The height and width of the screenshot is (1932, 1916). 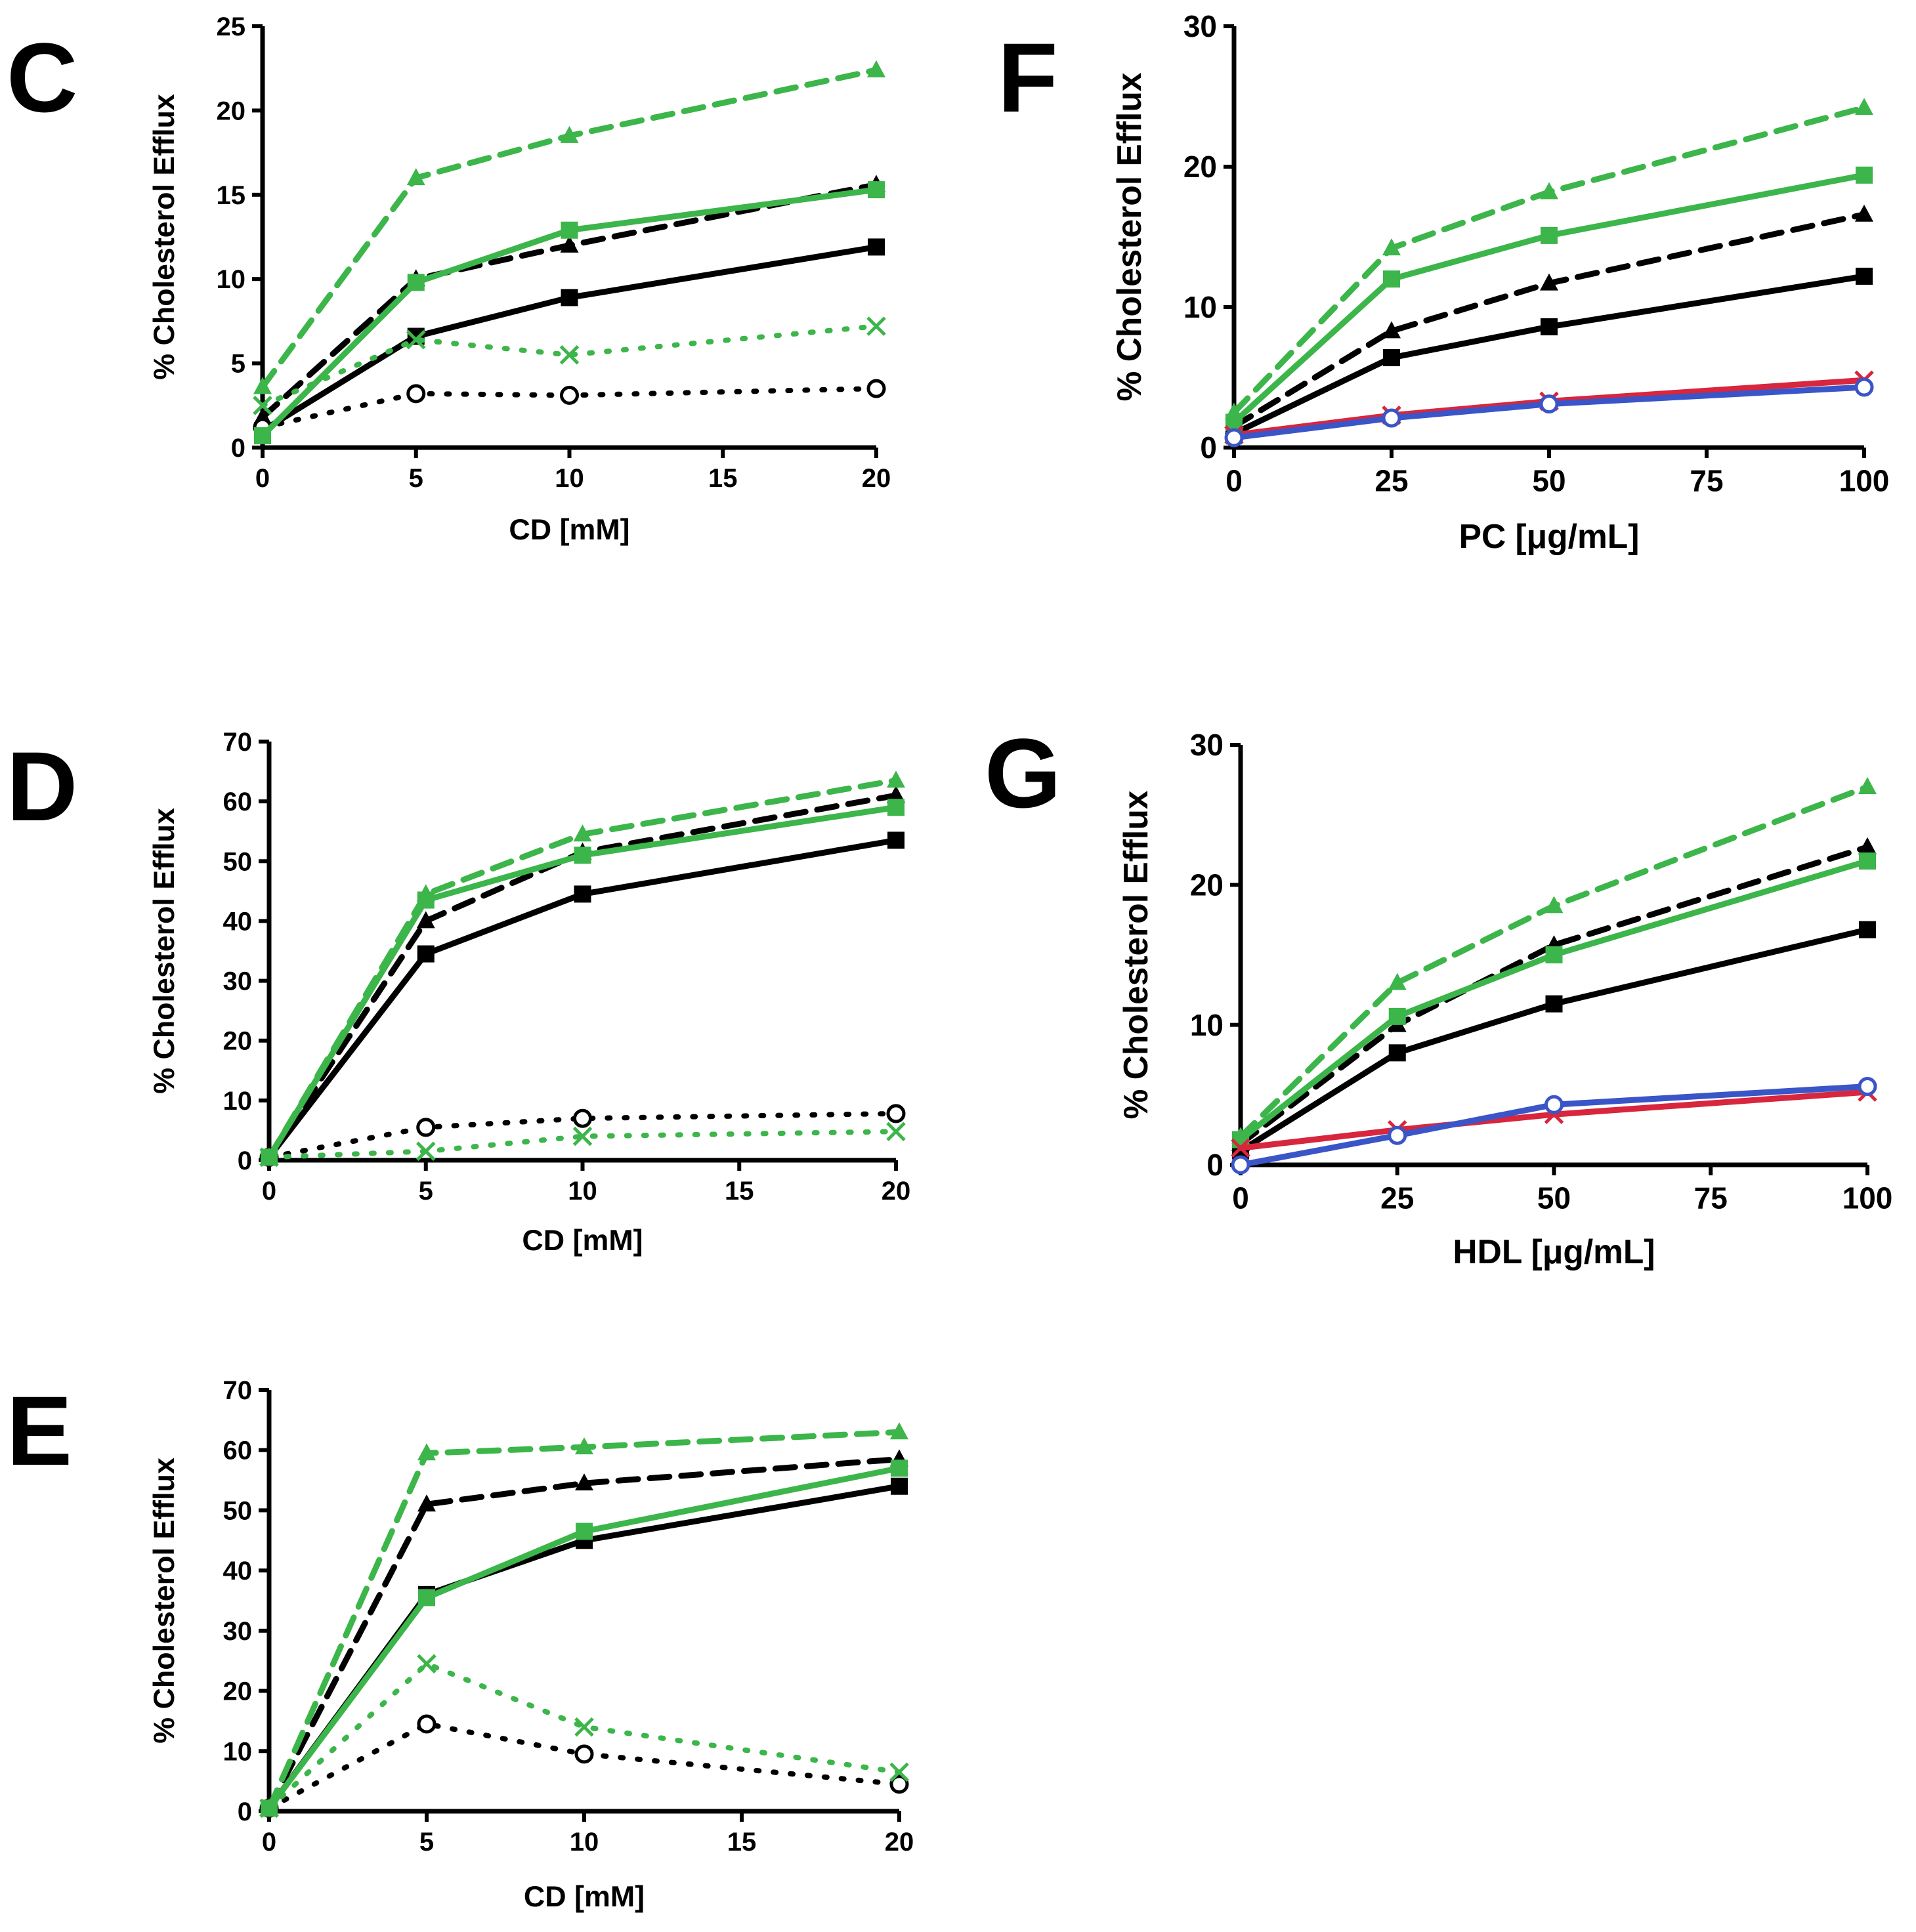 I want to click on y-tick-label: 50, so click(x=238, y=861).